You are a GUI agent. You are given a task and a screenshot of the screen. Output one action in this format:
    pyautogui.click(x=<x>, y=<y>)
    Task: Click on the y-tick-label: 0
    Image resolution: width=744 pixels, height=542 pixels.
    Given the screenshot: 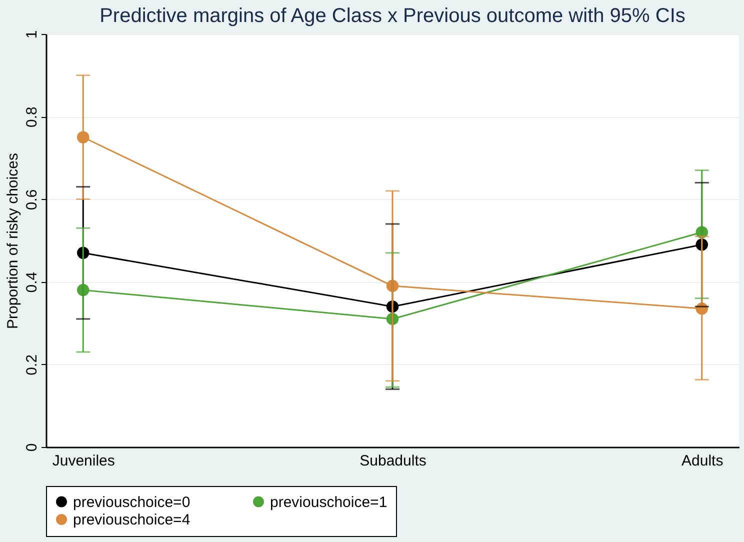 What is the action you would take?
    pyautogui.click(x=32, y=447)
    